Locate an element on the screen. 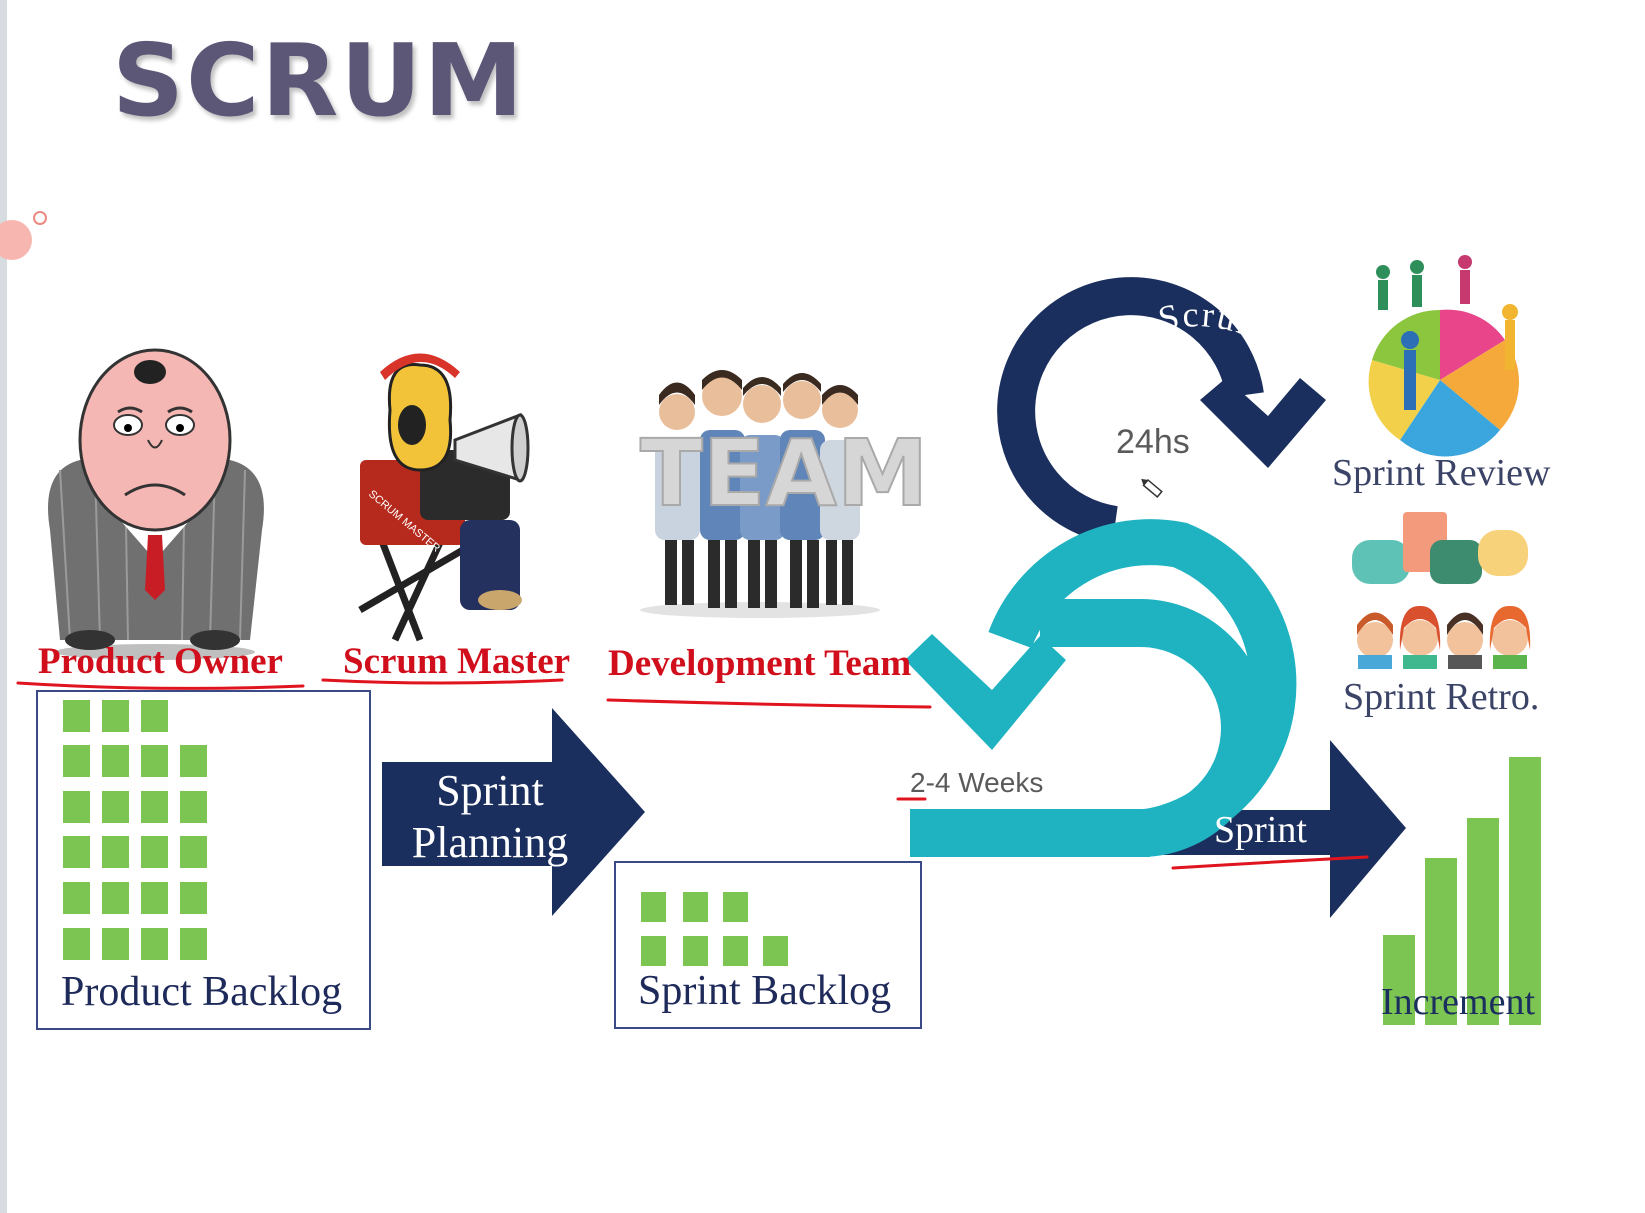 The image size is (1645, 1213). sprint-retro-label: Sprint Retro. is located at coordinates (1441, 697).